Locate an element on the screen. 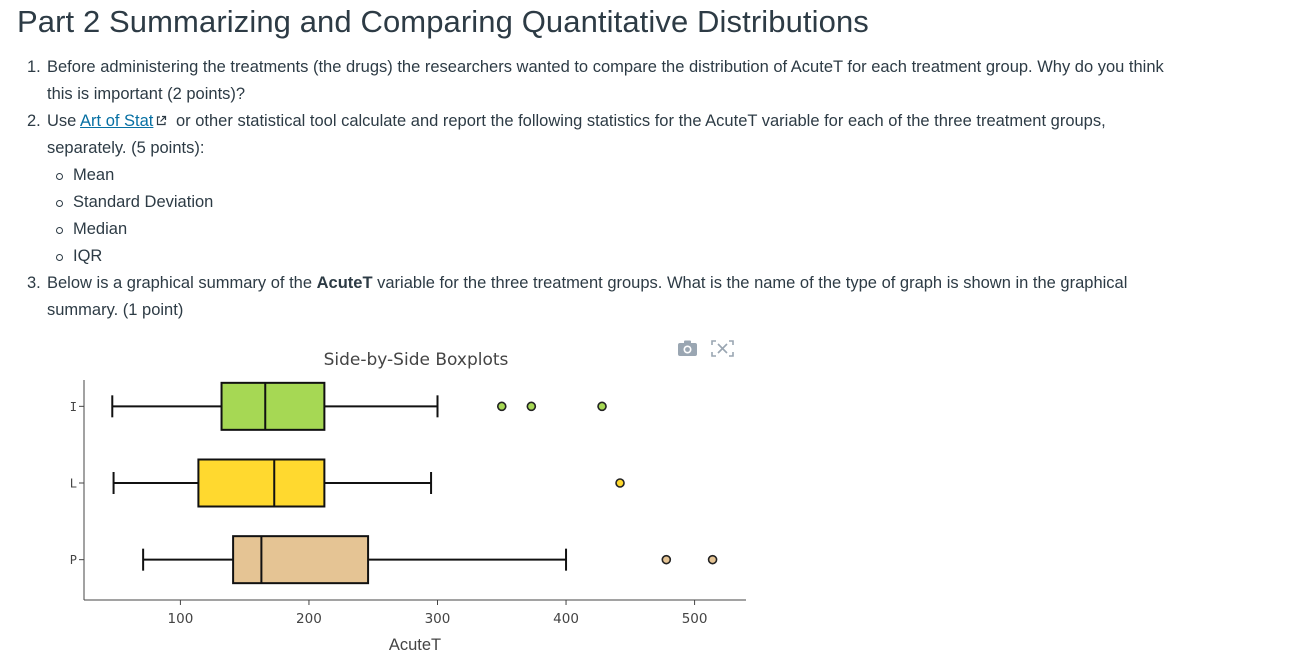 This screenshot has height=660, width=1295. question-3-bold: AcuteT is located at coordinates (344, 283).